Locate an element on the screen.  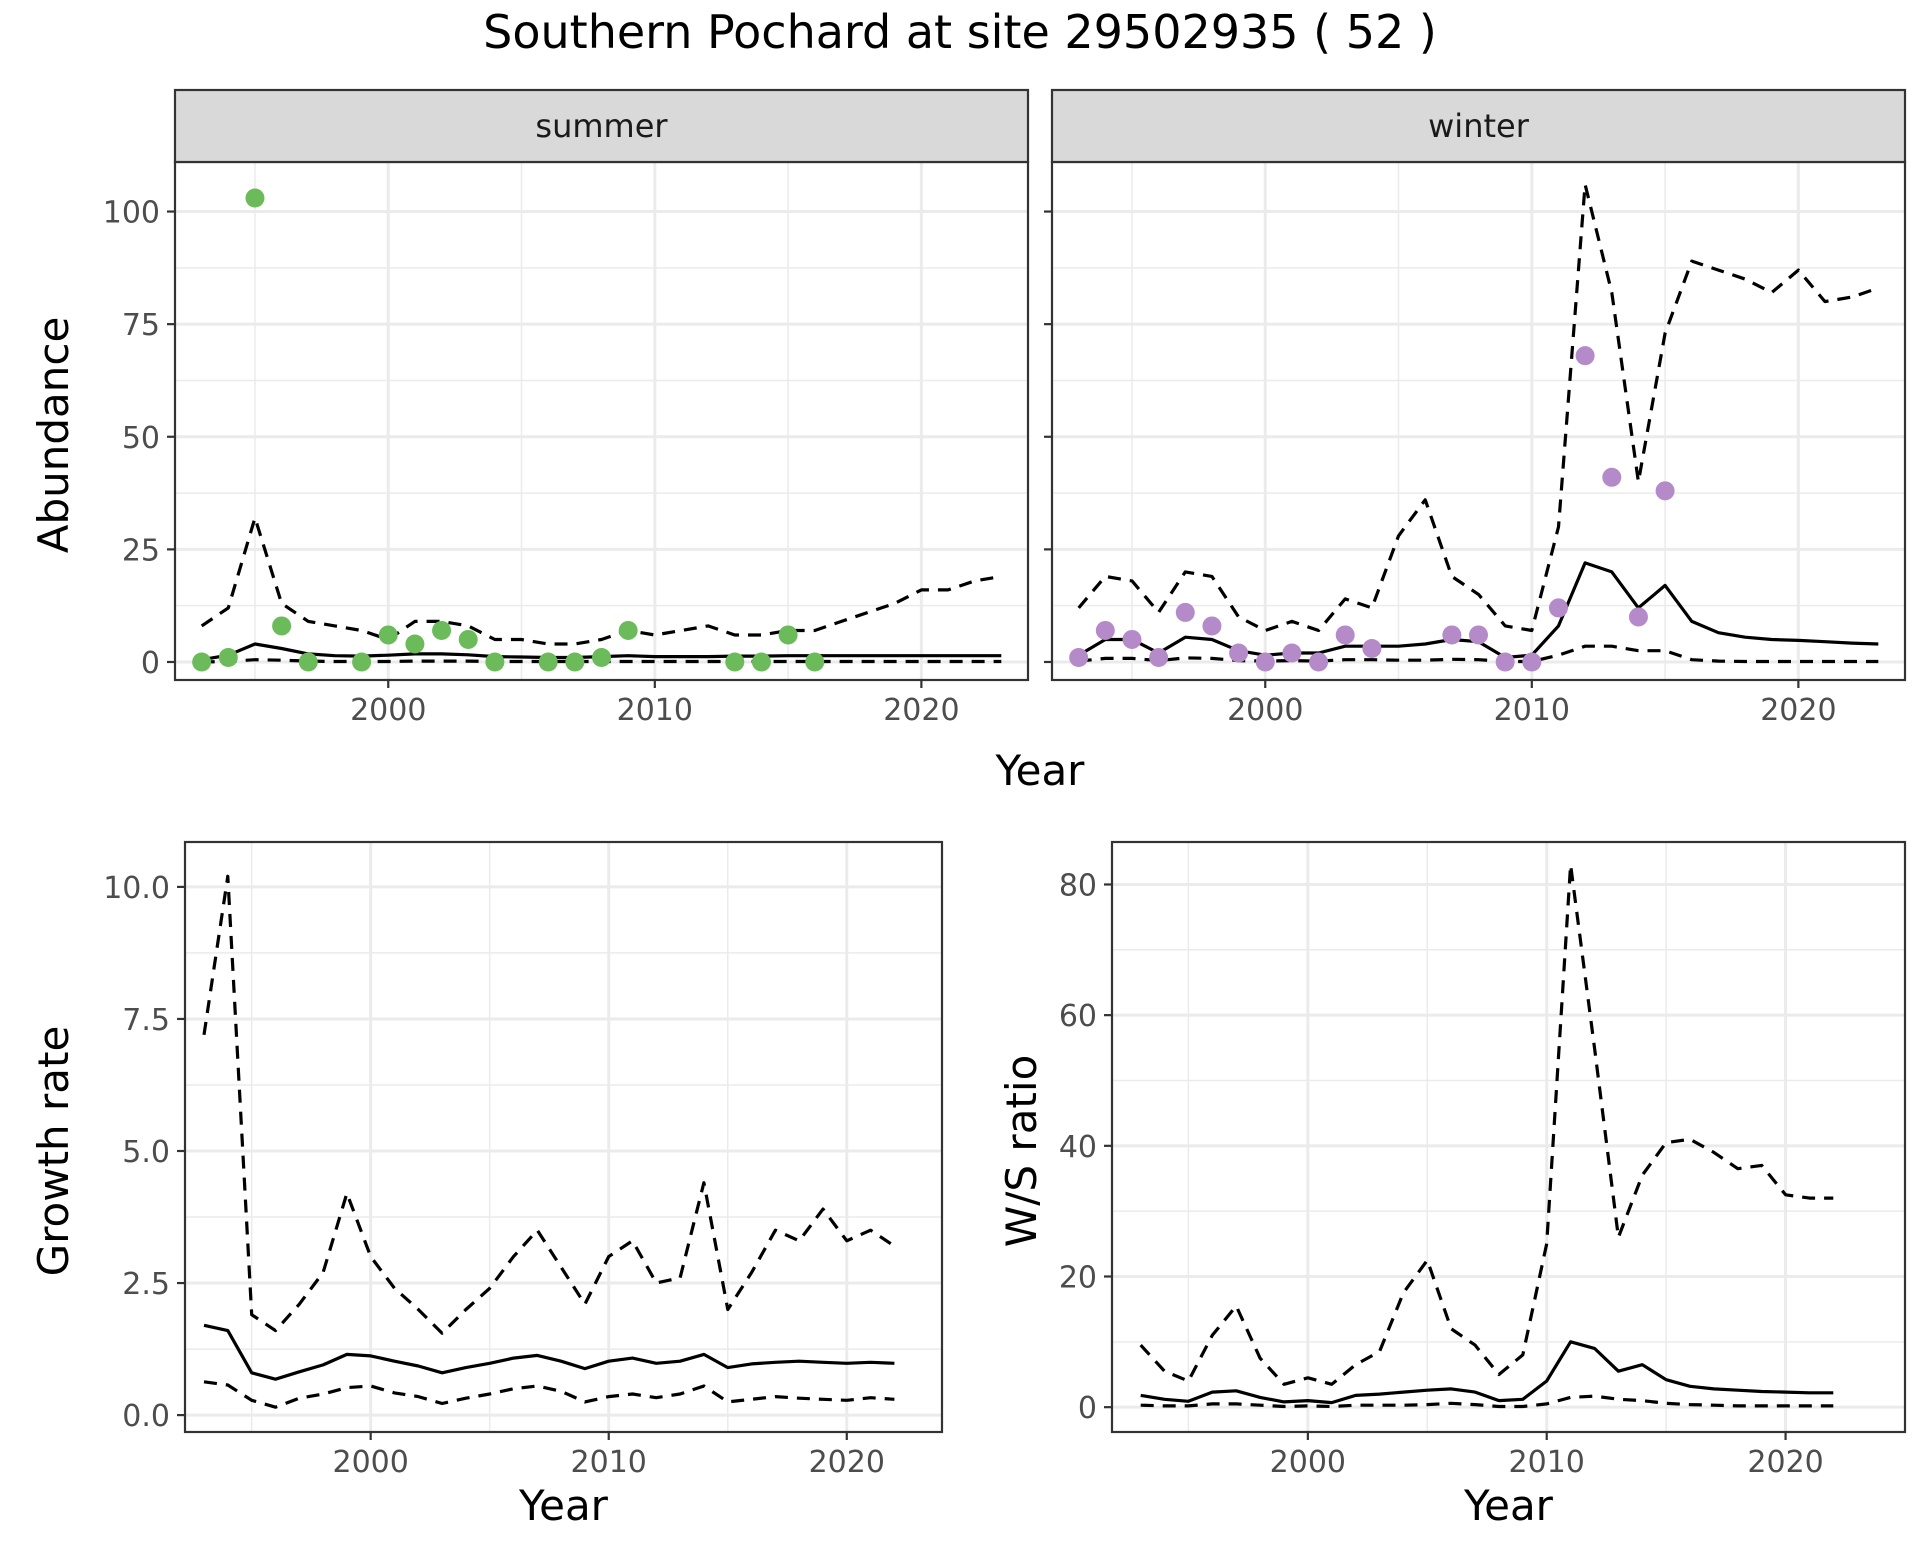
y-tick-label: 7.5 is located at coordinates (146, 1020).